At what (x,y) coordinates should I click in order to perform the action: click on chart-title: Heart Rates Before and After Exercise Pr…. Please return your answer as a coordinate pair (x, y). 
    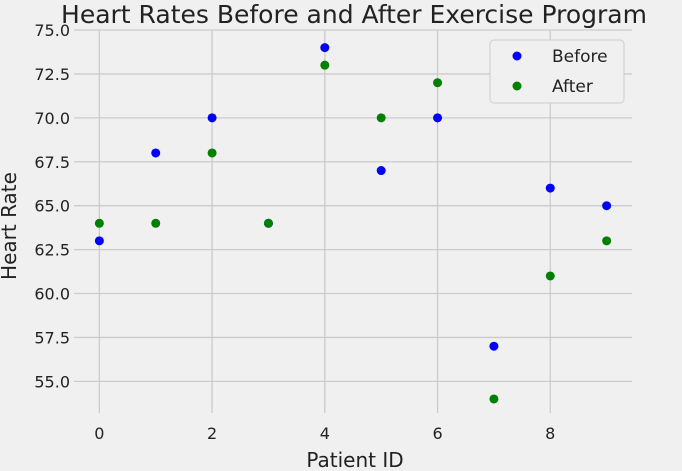
    Looking at the image, I should click on (354, 14).